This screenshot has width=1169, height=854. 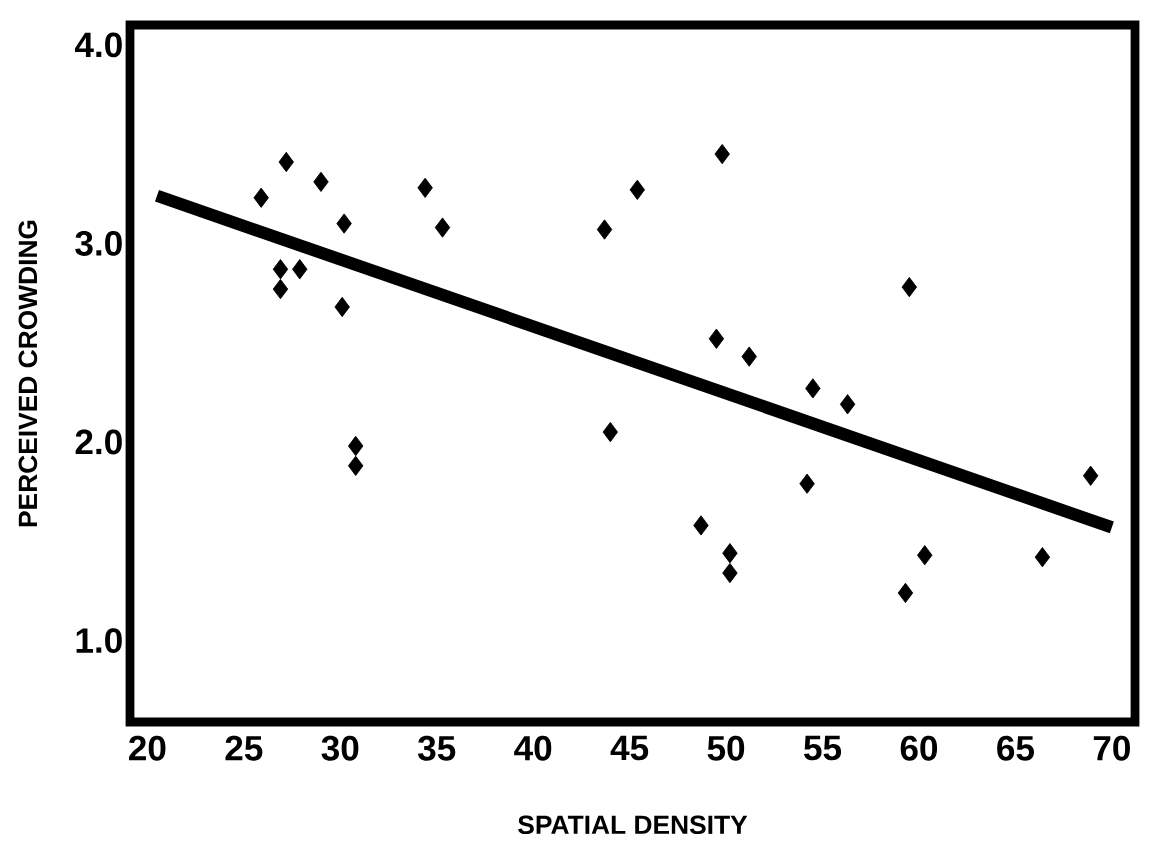 What do you see at coordinates (98, 243) in the screenshot?
I see `y-tick-label: 3.0` at bounding box center [98, 243].